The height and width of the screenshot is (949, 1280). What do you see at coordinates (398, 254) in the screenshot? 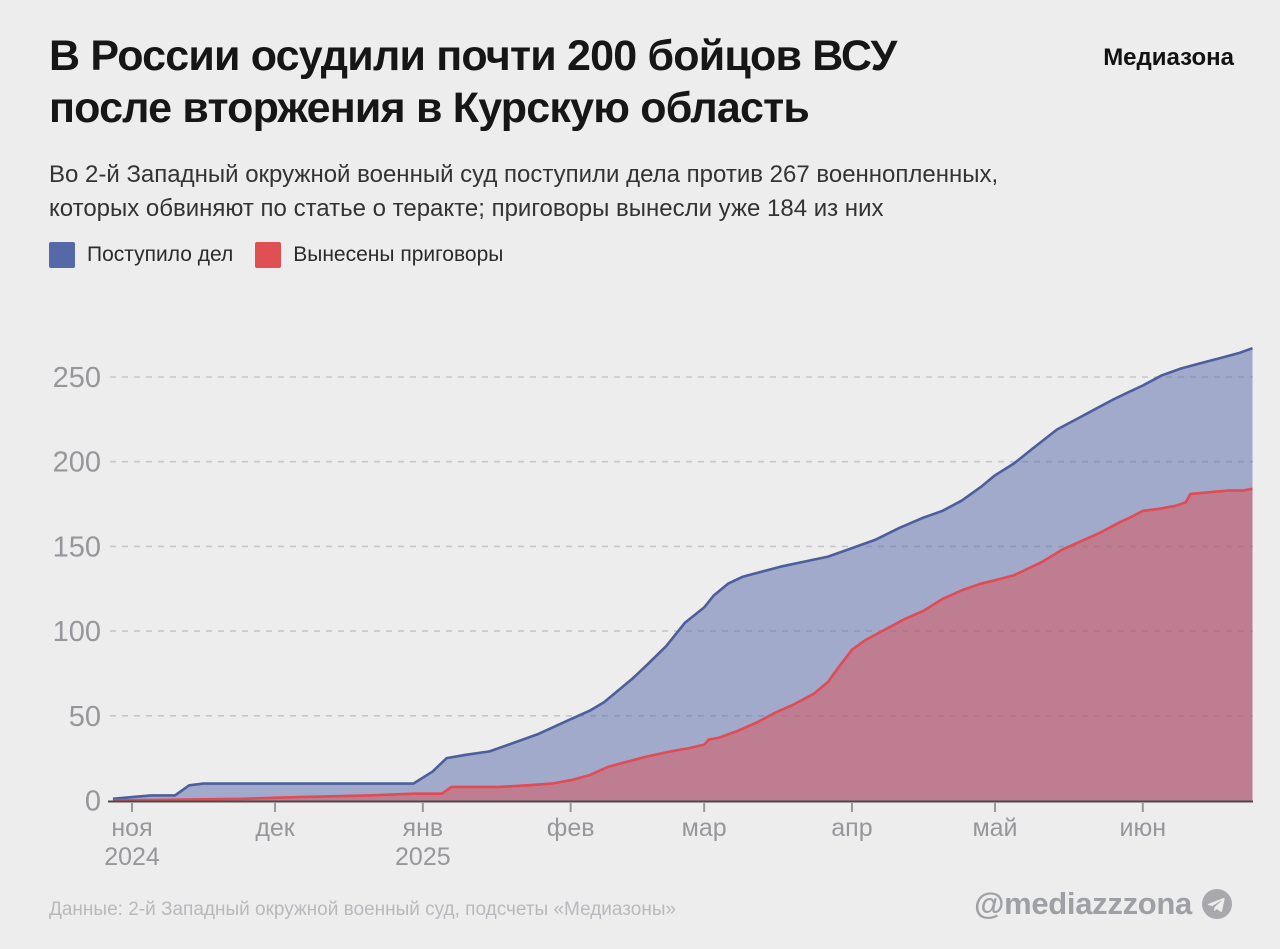
I see `verdicts-label: Вынесены приговоры` at bounding box center [398, 254].